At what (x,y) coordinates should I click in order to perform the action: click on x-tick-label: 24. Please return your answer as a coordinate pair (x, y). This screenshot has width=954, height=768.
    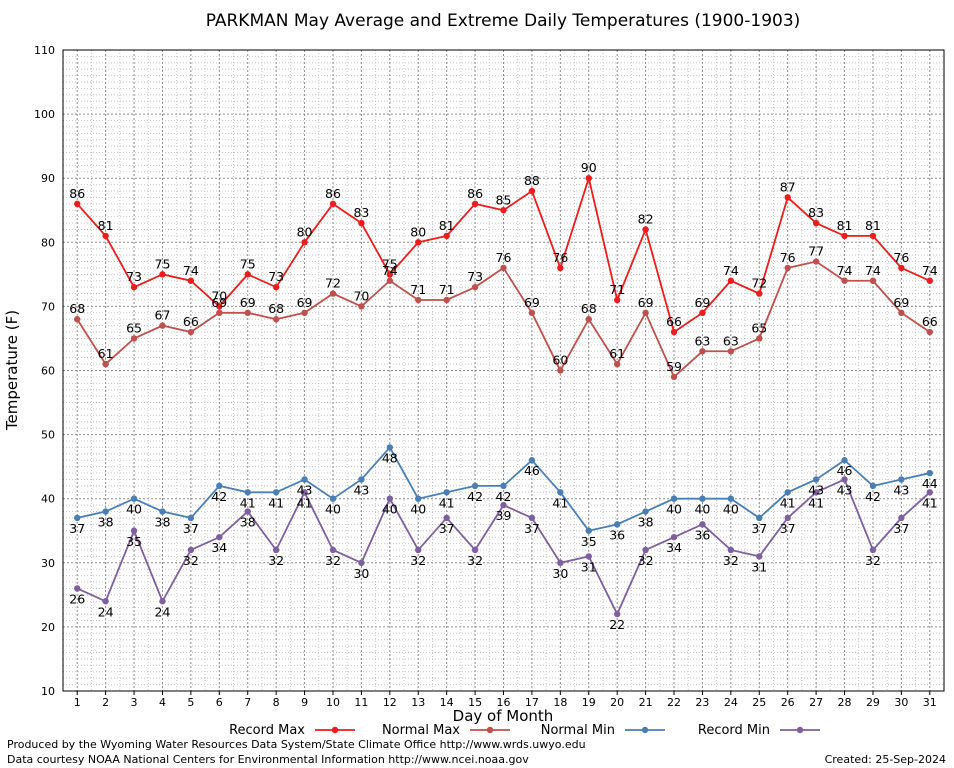
    Looking at the image, I should click on (731, 702).